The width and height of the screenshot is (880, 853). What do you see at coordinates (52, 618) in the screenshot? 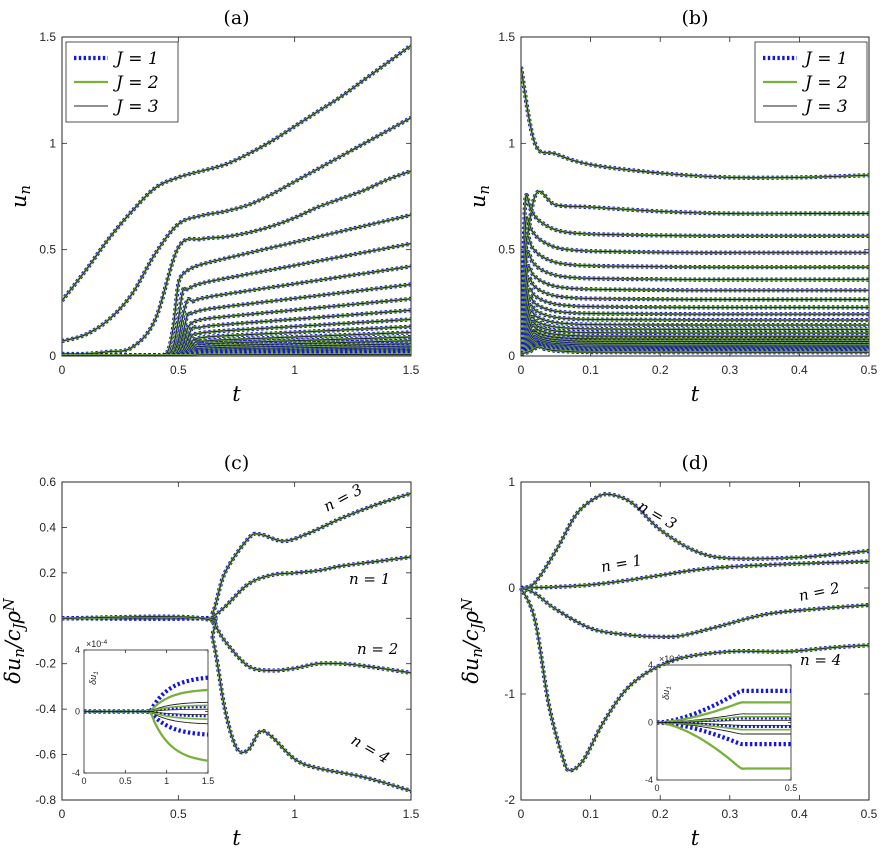
I see `y-tick-label-c: 0` at bounding box center [52, 618].